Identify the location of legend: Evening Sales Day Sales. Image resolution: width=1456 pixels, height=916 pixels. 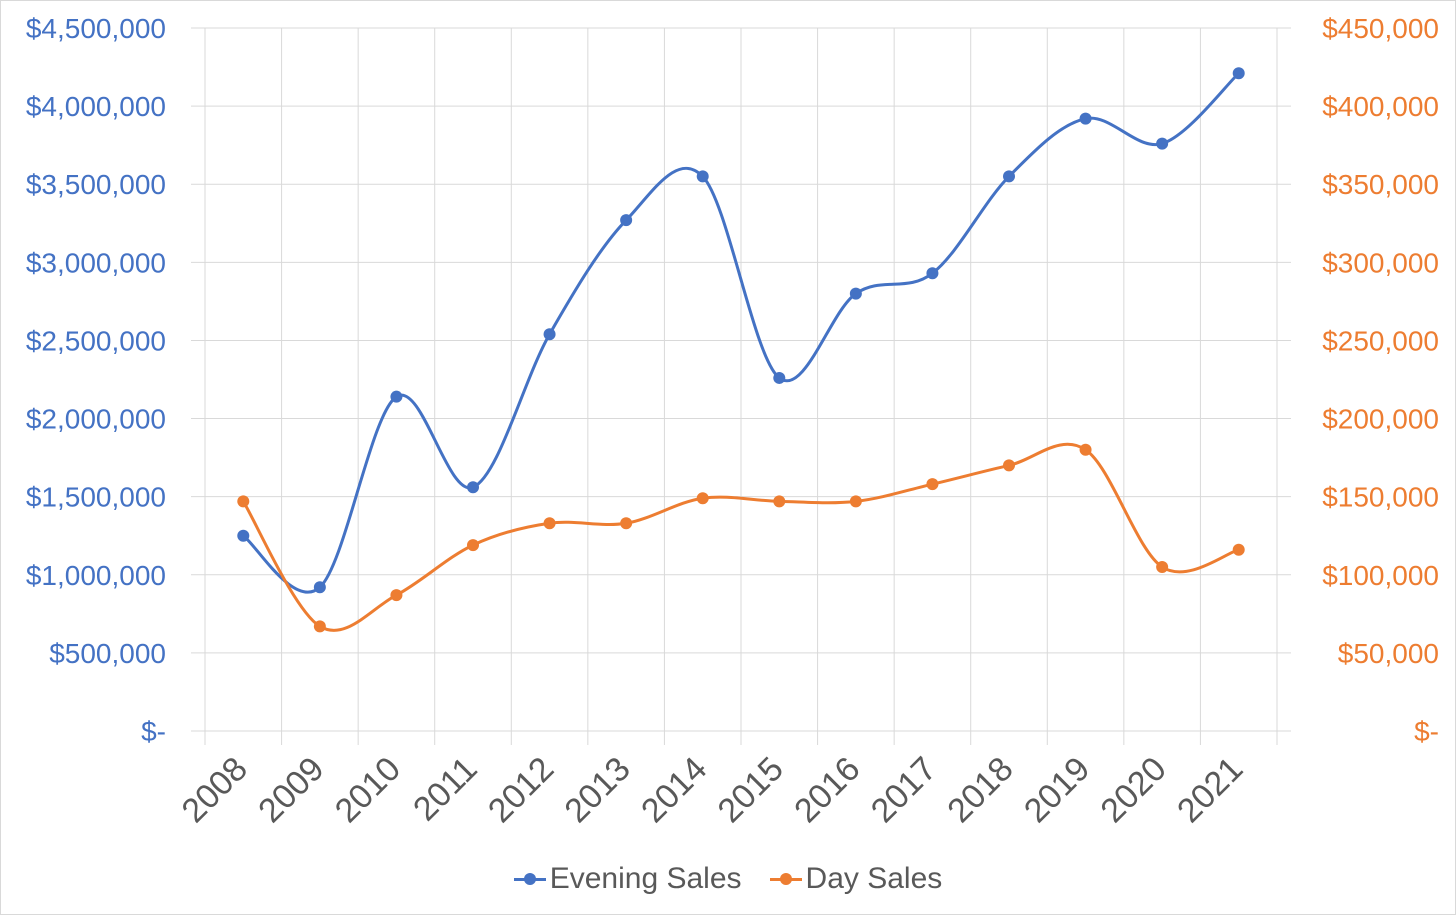
(728, 879).